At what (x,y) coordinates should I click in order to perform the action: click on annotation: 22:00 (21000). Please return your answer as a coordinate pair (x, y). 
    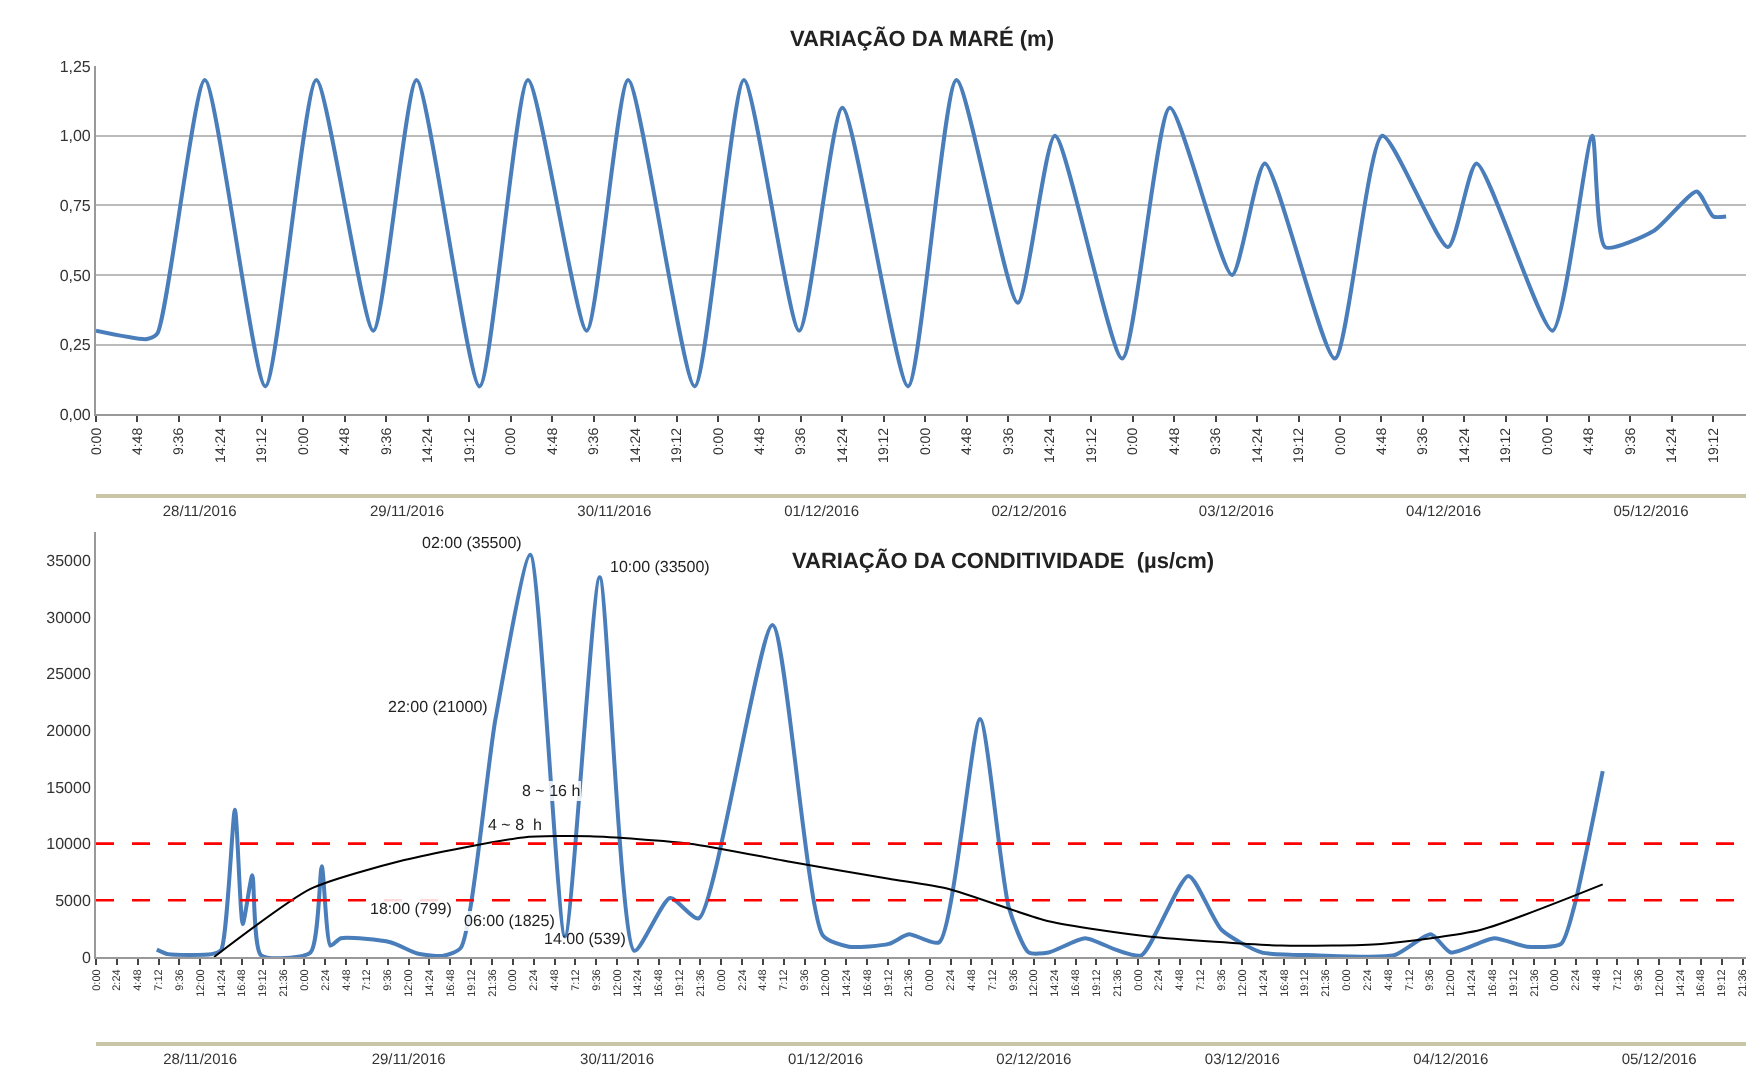
    Looking at the image, I should click on (438, 707).